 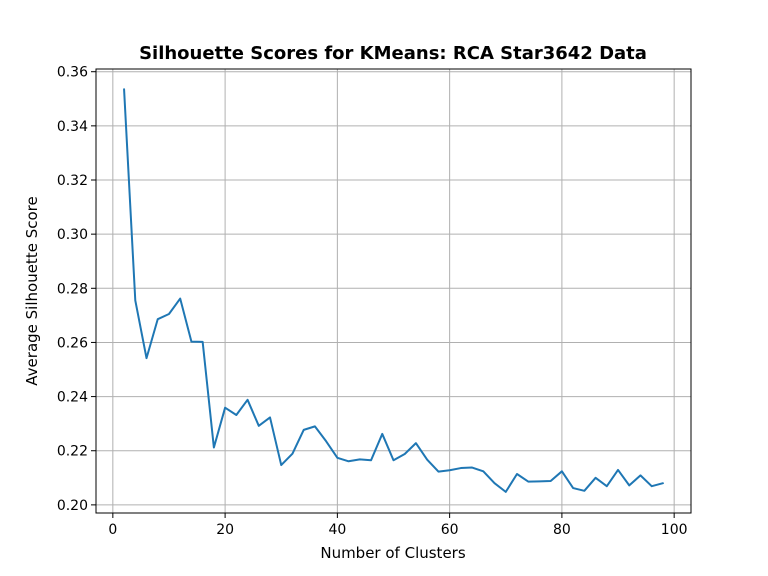 What do you see at coordinates (674, 530) in the screenshot?
I see `x-tick-label: 100` at bounding box center [674, 530].